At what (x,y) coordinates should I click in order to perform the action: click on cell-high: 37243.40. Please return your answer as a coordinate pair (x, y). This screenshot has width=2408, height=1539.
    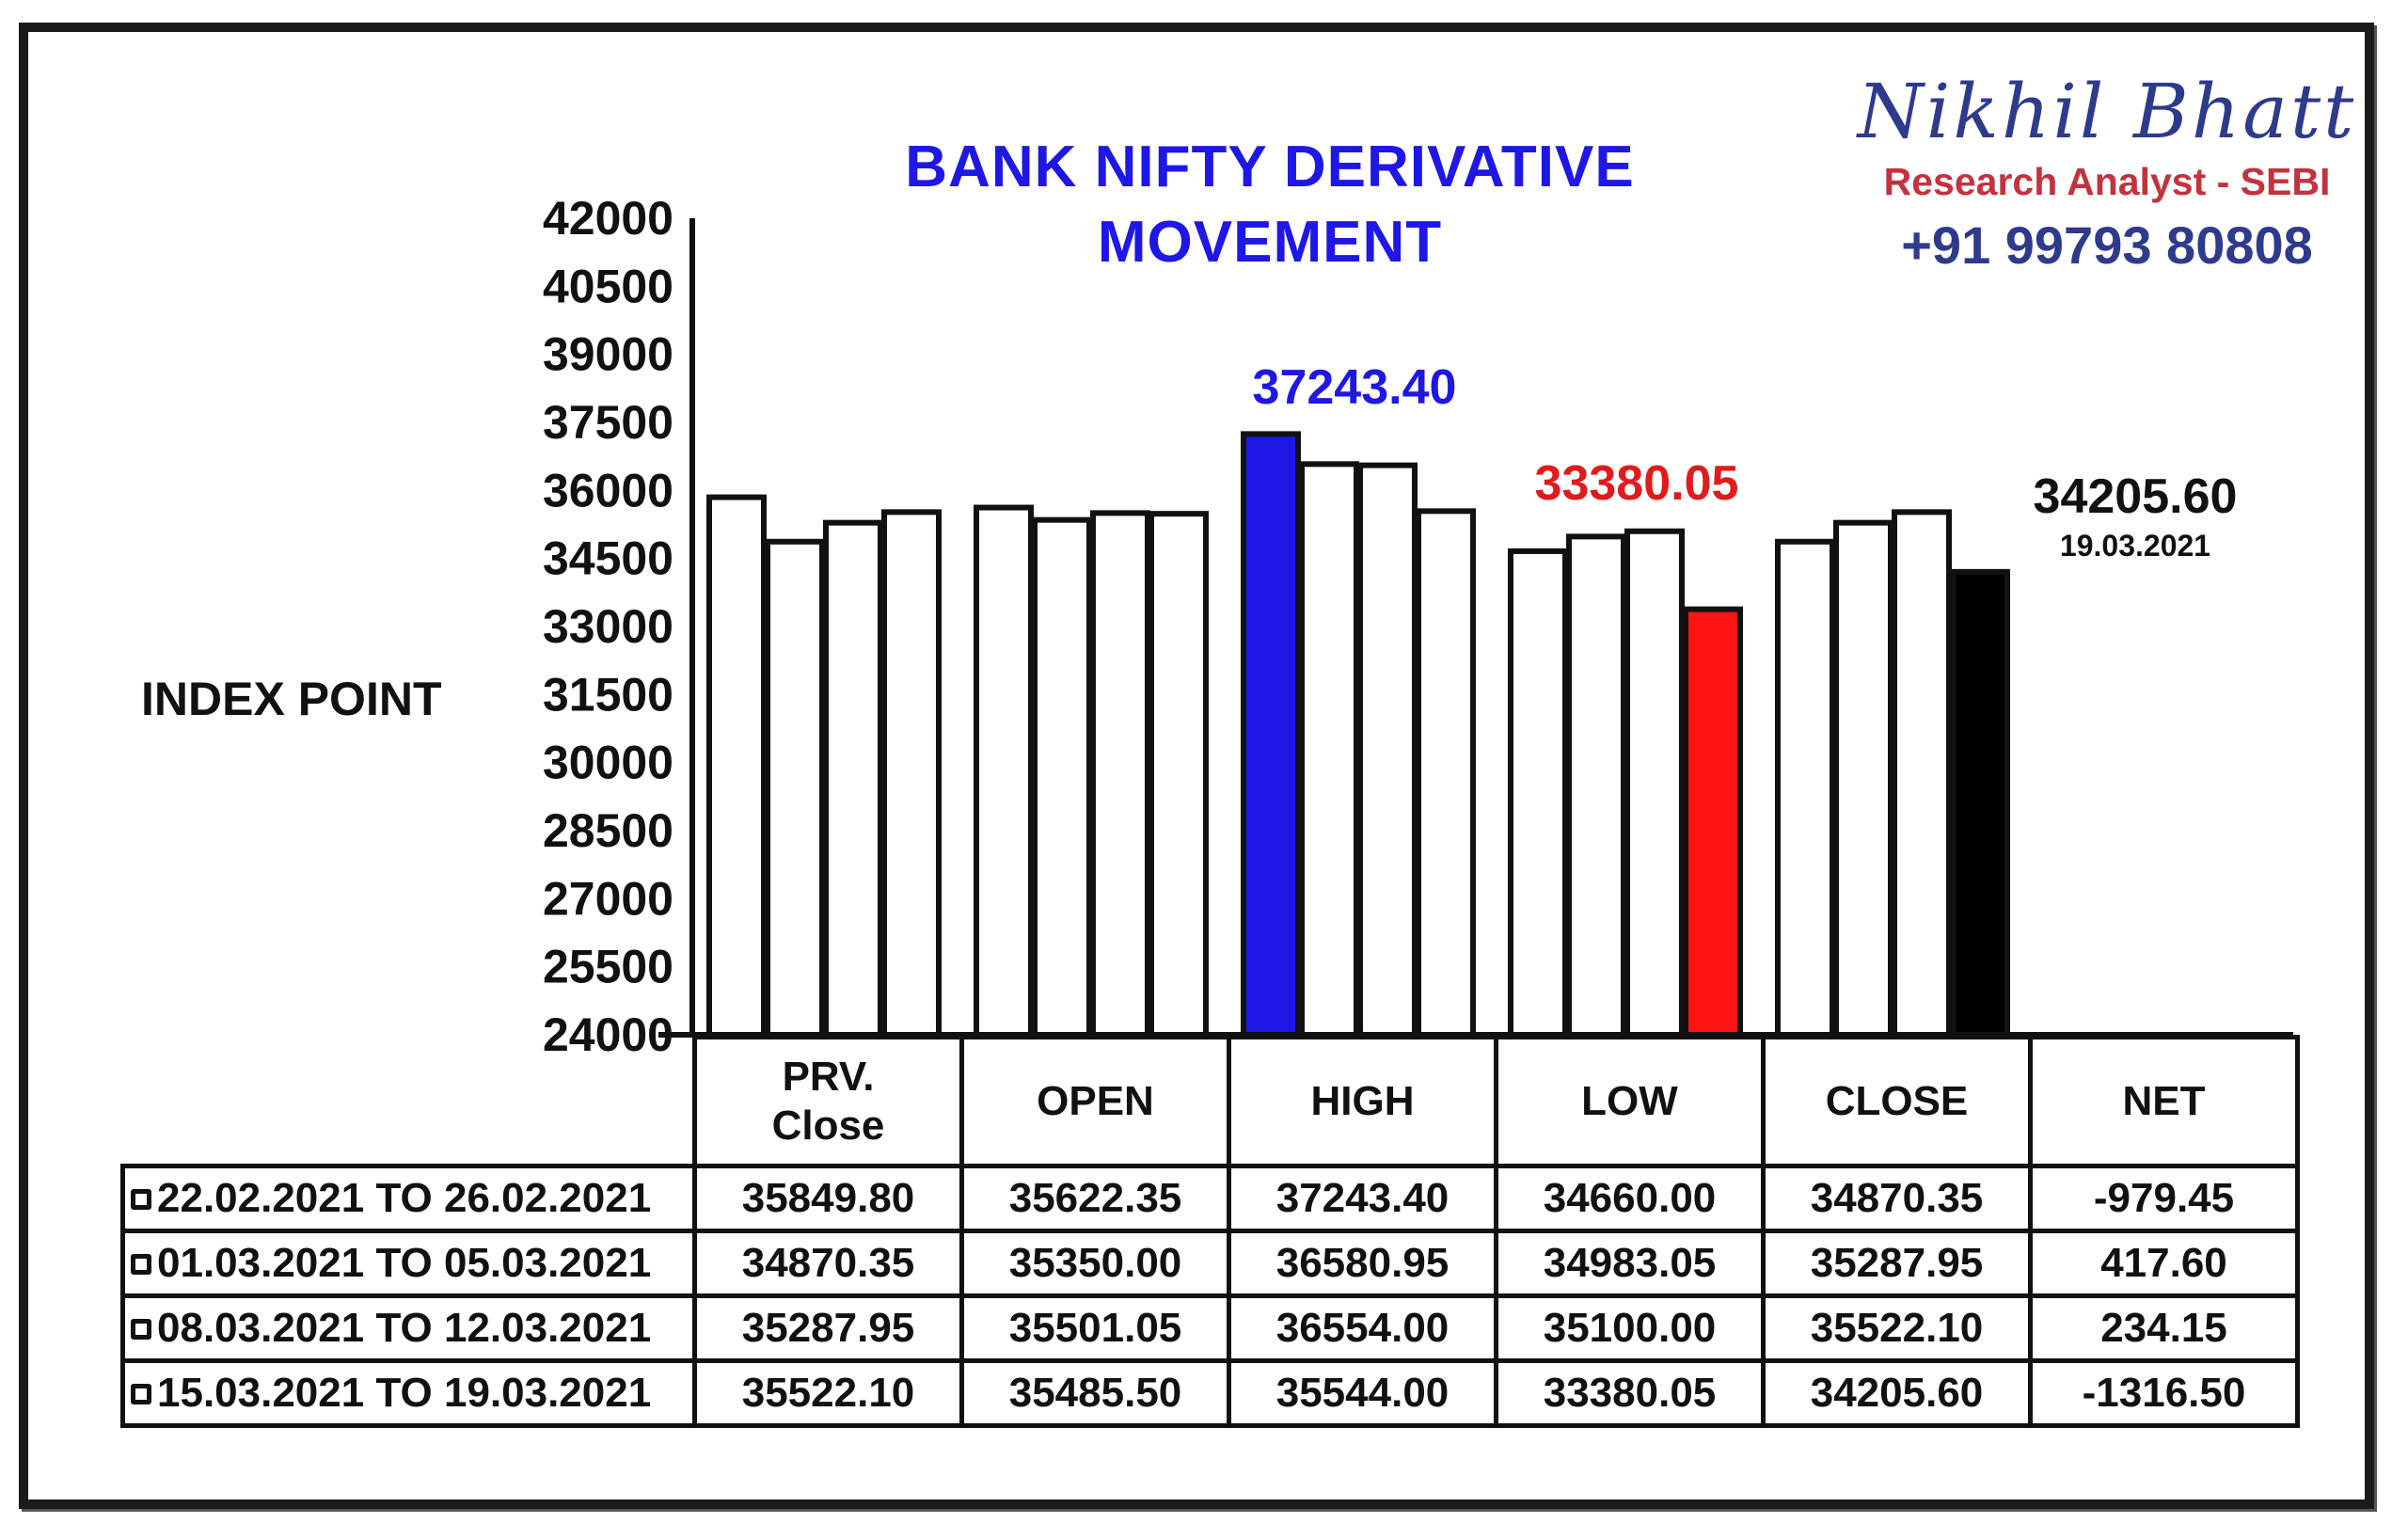
    Looking at the image, I should click on (1363, 1198).